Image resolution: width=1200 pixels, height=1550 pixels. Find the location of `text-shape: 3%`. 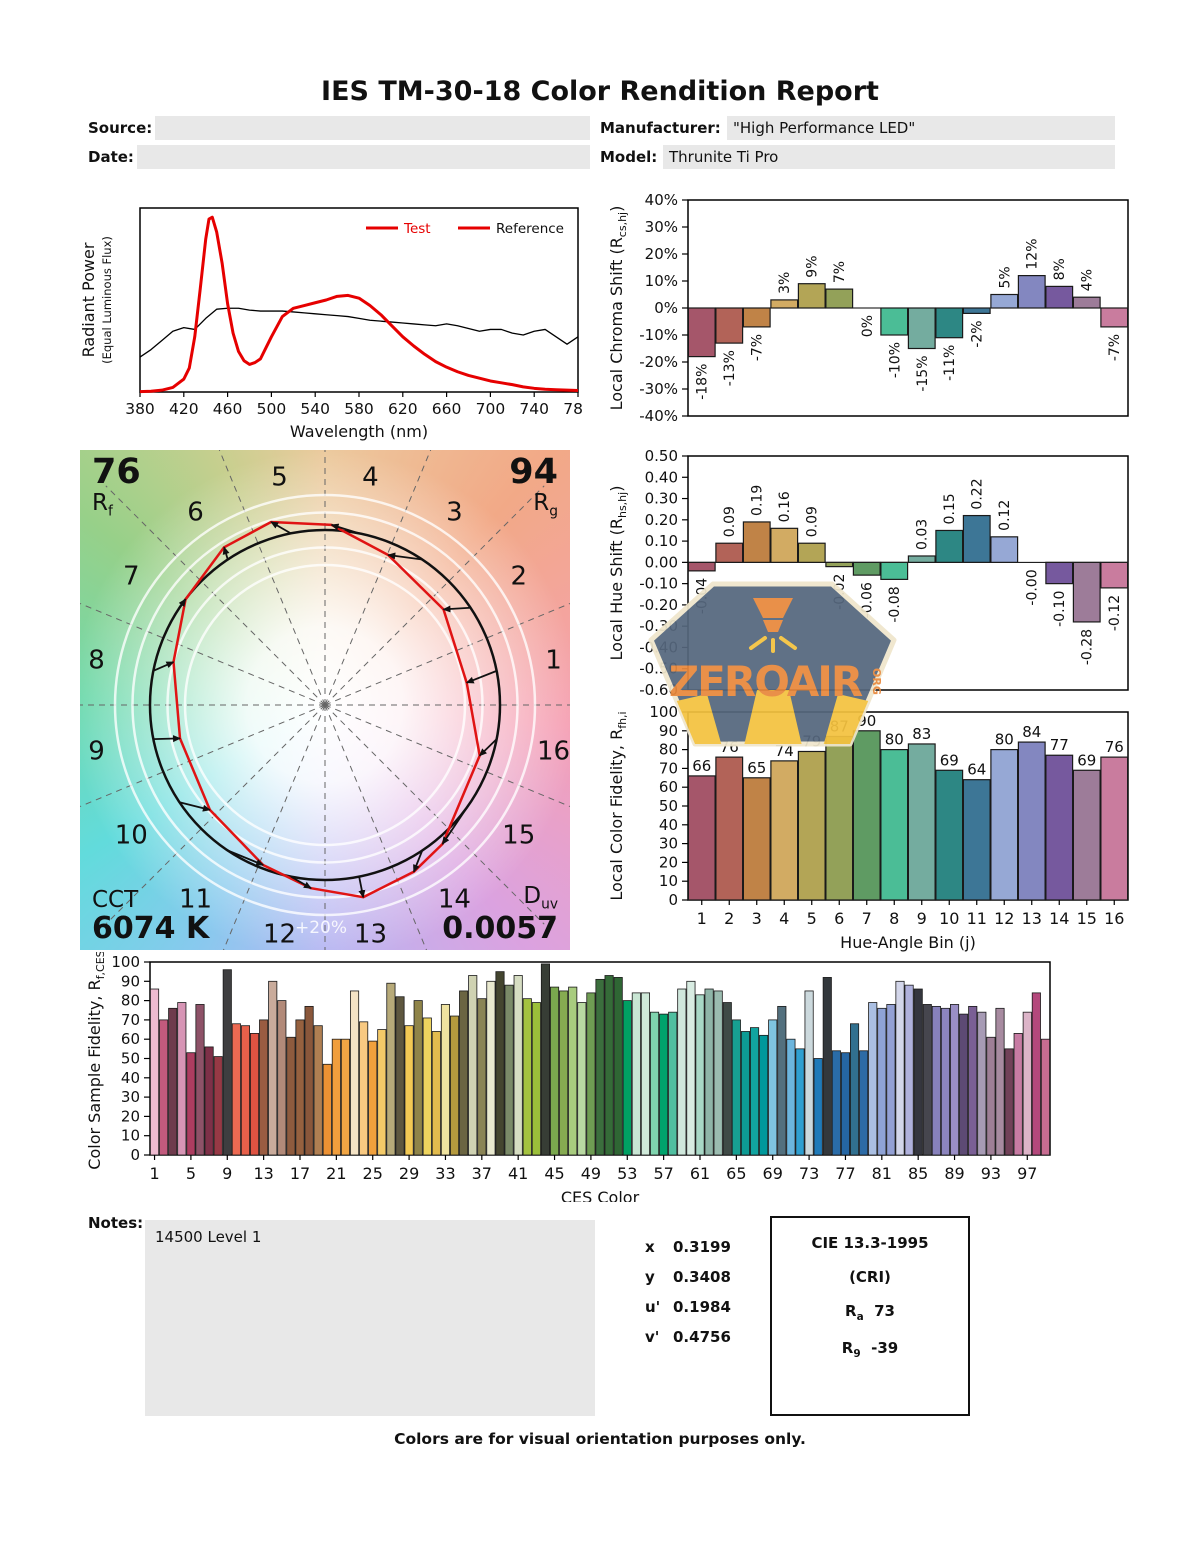

text-shape: 3% is located at coordinates (785, 283).